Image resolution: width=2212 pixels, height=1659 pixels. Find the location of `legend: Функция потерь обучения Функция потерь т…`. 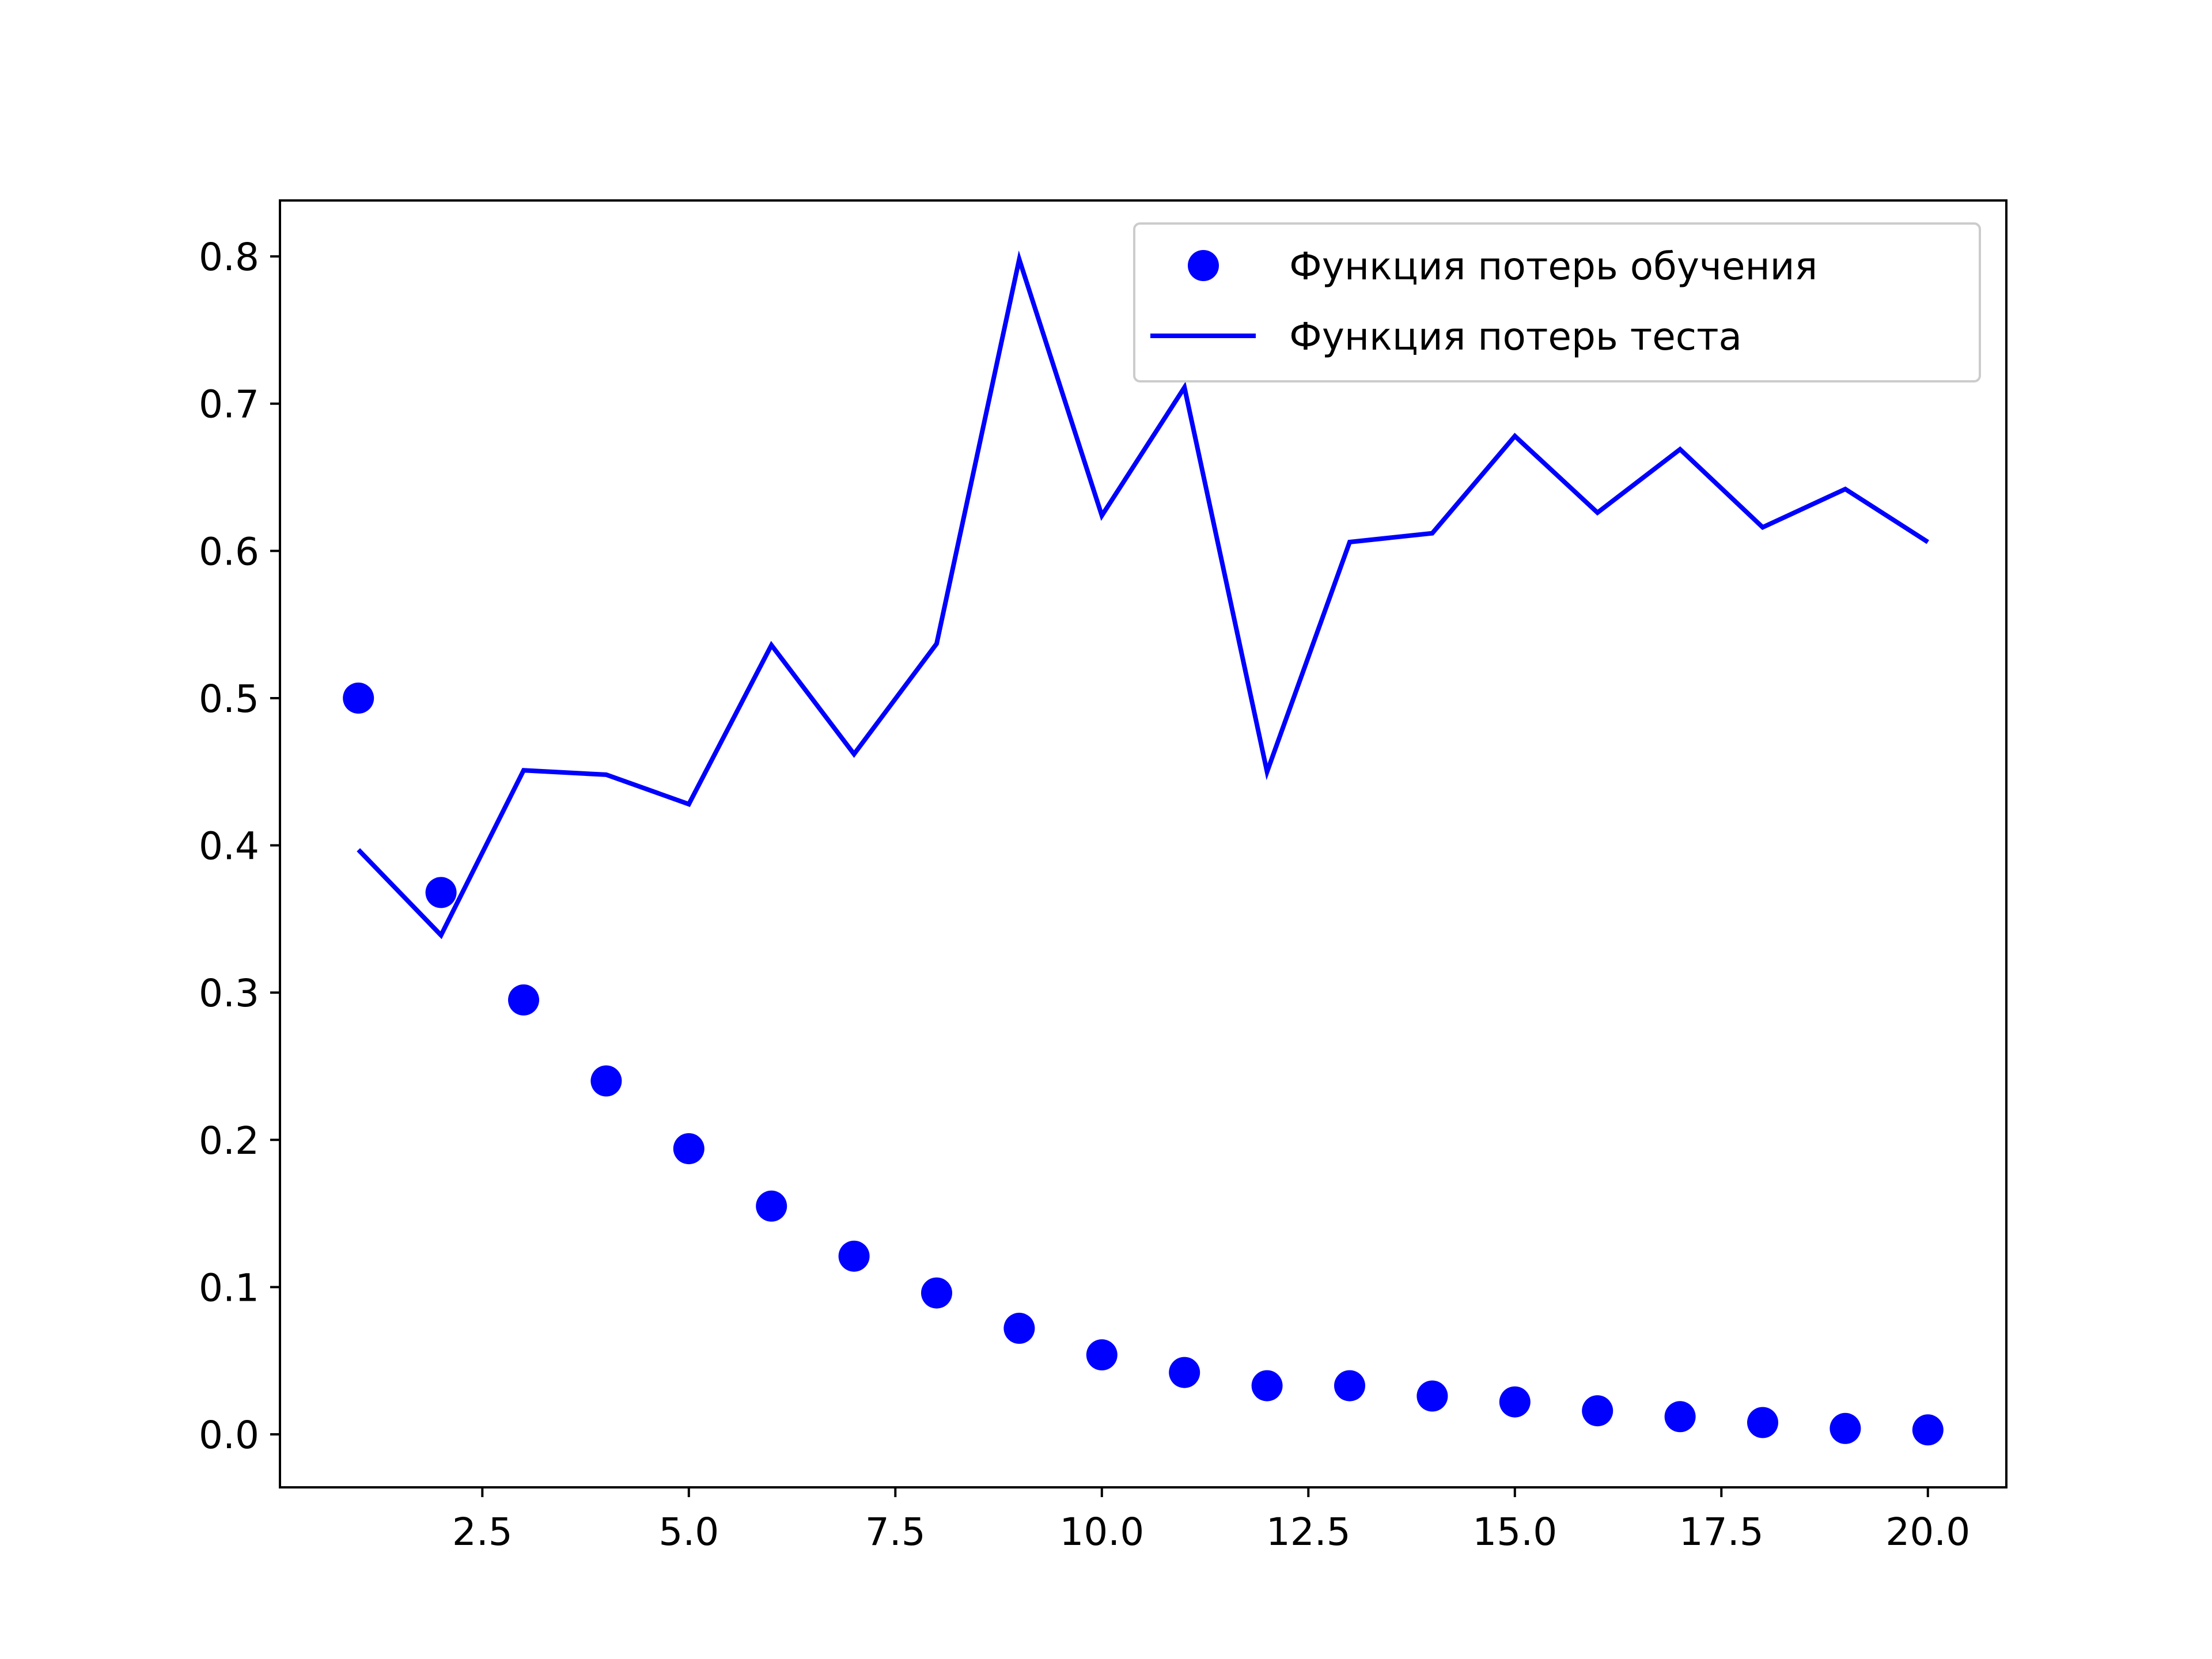

legend: Функция потерь обучения Функция потерь т… is located at coordinates (1557, 302).